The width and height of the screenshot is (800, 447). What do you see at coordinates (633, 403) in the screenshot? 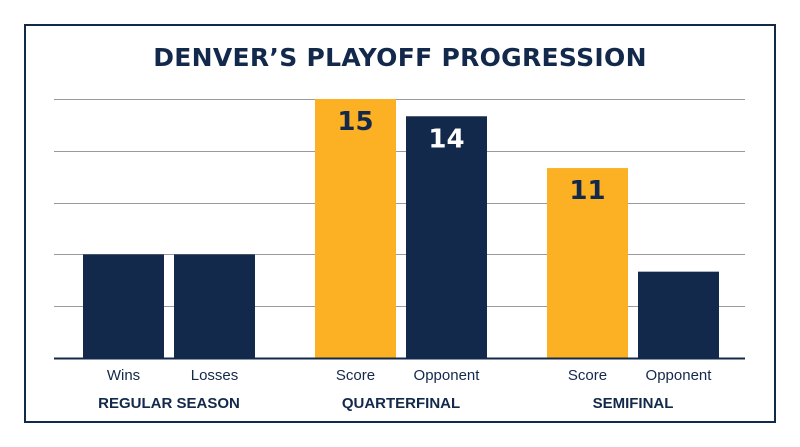
I see `group-label: SEMIFINAL` at bounding box center [633, 403].